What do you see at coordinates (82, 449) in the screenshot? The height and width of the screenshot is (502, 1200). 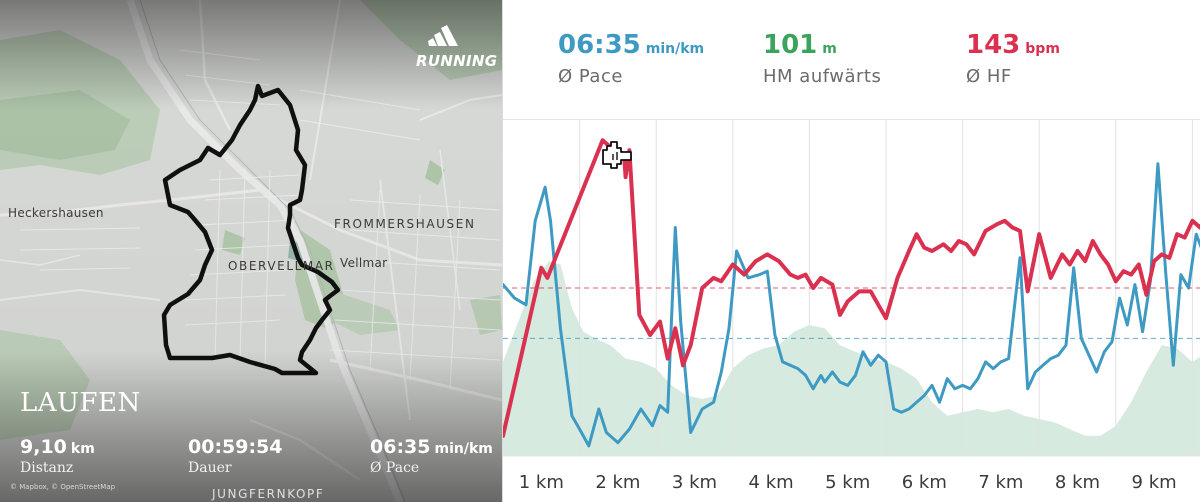 I see `stat-distance-unit: km` at bounding box center [82, 449].